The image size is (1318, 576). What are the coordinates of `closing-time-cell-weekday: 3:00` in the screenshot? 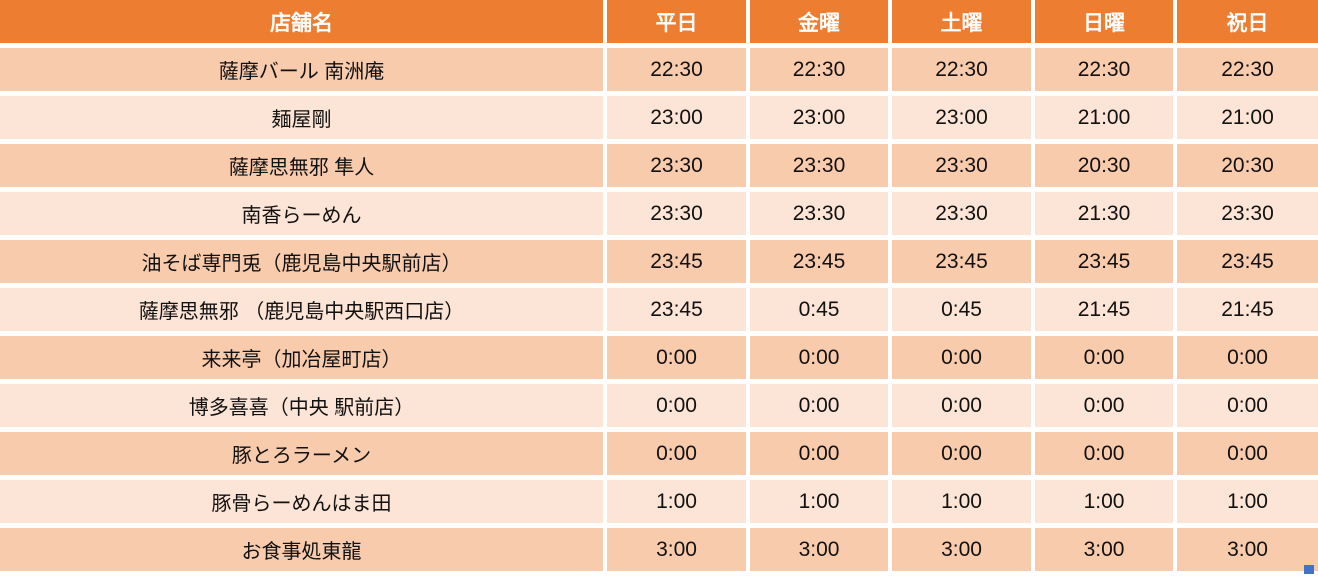 It's located at (677, 550).